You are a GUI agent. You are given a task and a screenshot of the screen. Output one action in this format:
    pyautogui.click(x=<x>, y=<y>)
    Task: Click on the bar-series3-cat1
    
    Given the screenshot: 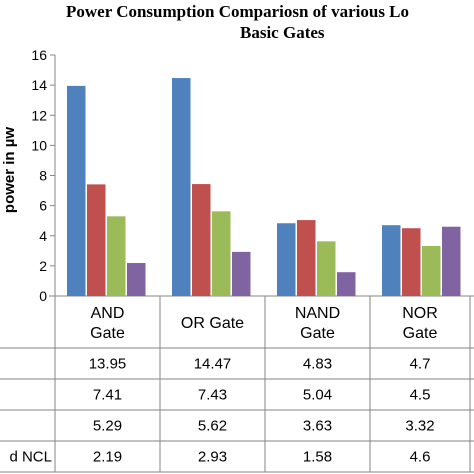 What is the action you would take?
    pyautogui.click(x=116, y=256)
    